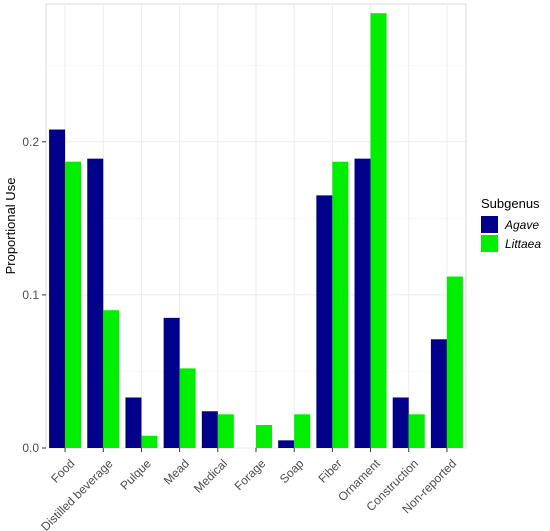  What do you see at coordinates (286, 444) in the screenshot?
I see `bar-agave-soap` at bounding box center [286, 444].